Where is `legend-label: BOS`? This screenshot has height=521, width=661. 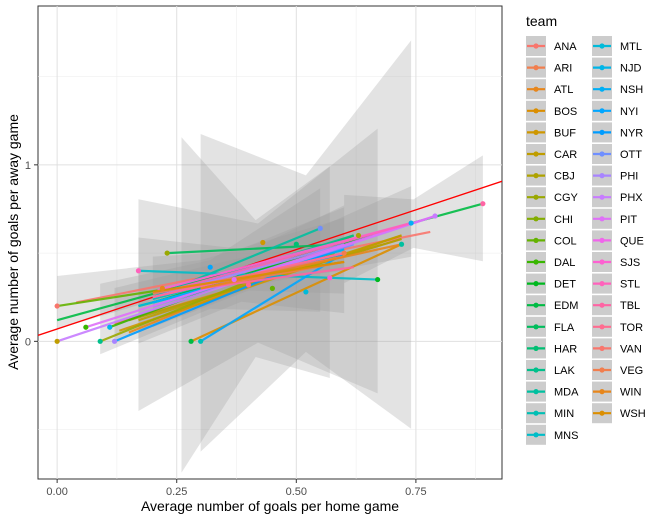
legend-label: BOS is located at coordinates (565, 112).